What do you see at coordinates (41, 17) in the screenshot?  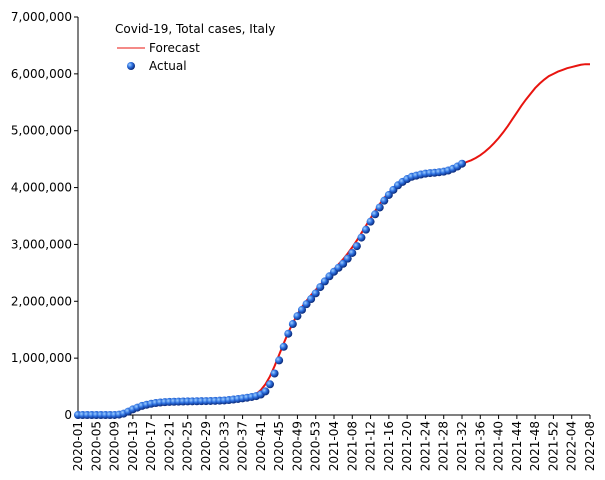 I see `y-tick-label: 7,000,000` at bounding box center [41, 17].